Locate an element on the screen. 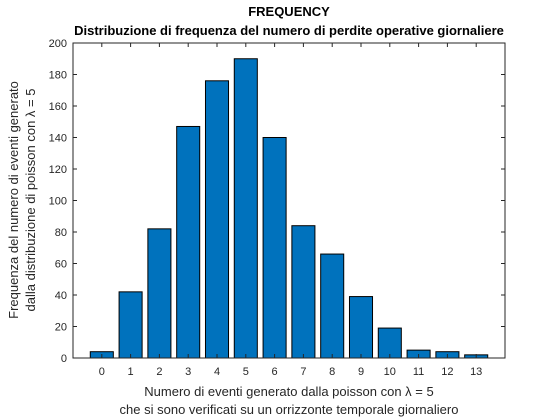  x-tick-label-7: 7 is located at coordinates (303, 372).